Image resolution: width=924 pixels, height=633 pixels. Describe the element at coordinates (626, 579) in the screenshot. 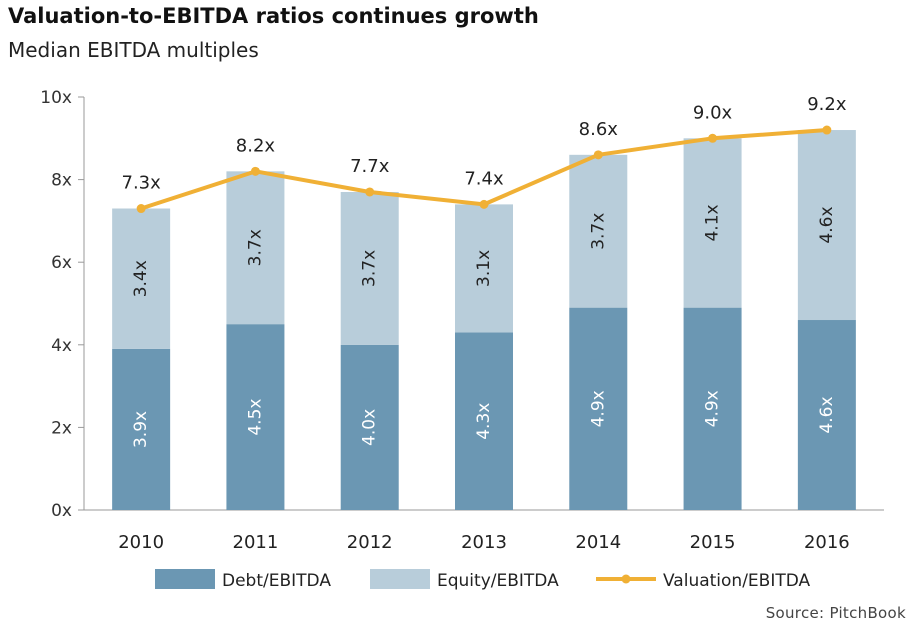

I see `legend-marker-valuation` at that location.